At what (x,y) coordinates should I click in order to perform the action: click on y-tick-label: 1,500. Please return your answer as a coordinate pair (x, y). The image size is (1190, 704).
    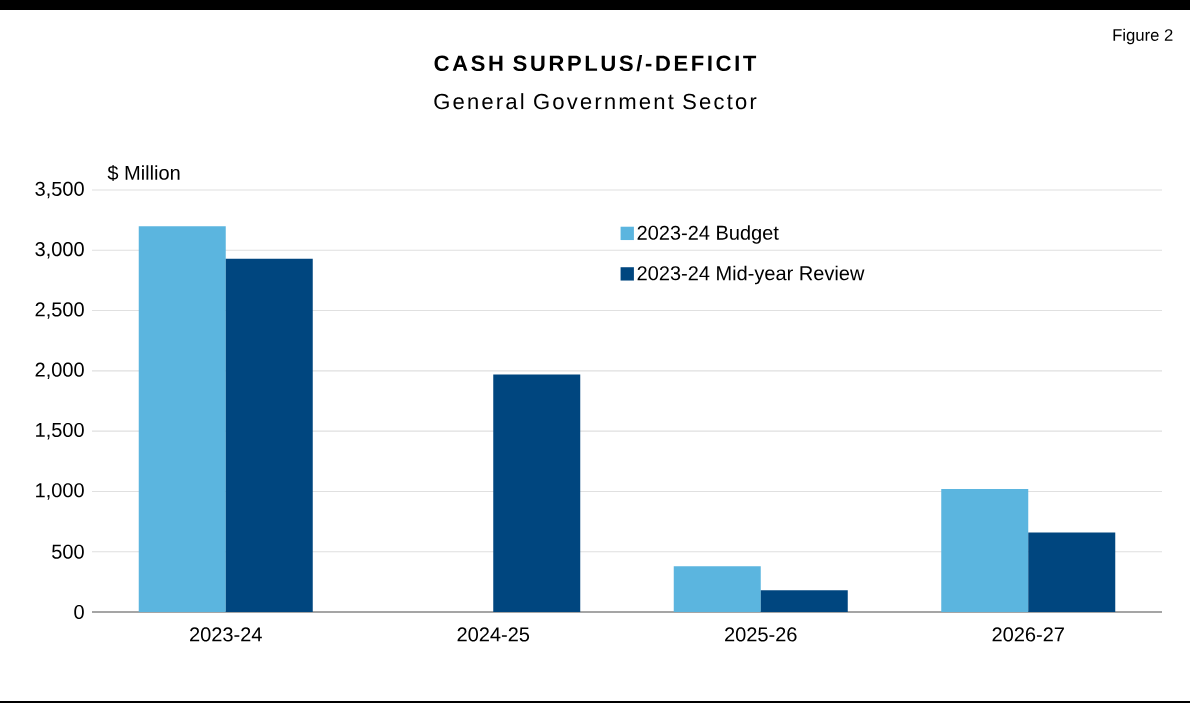
    Looking at the image, I should click on (60, 431).